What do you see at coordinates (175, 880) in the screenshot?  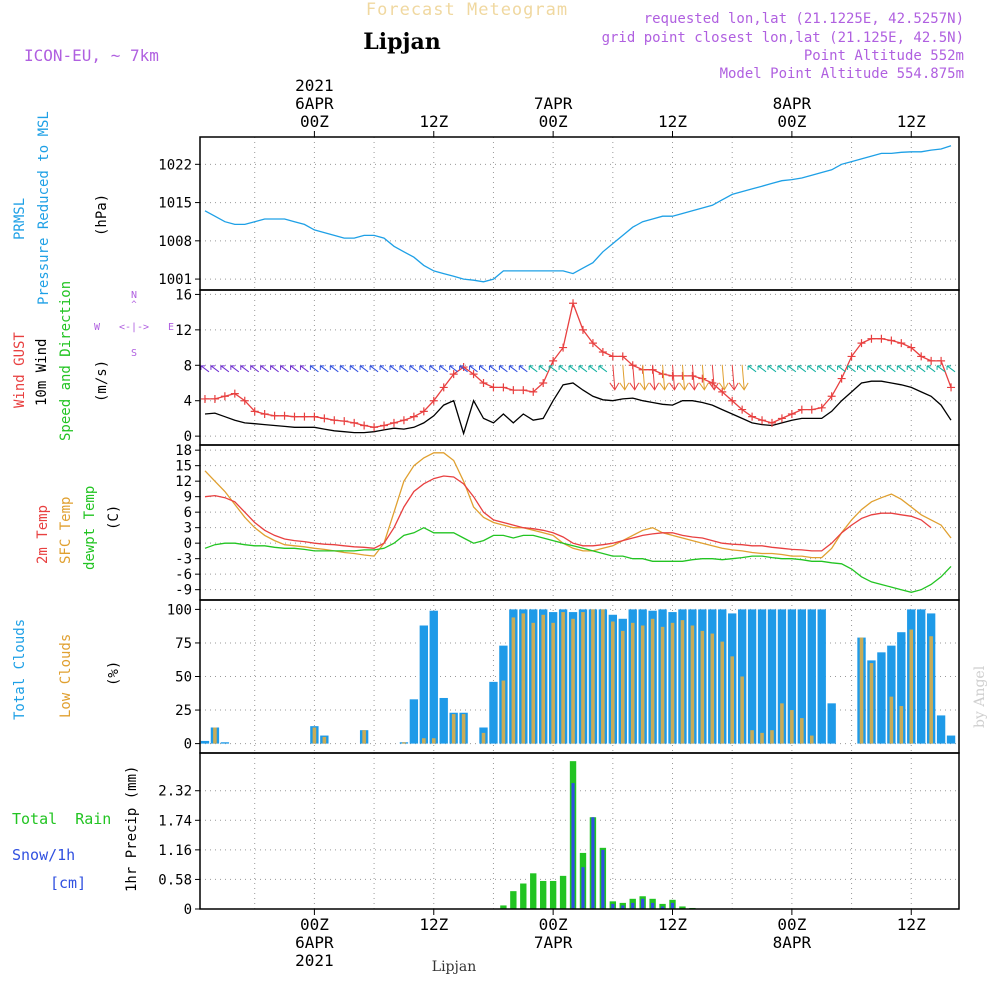 I see `precipitation-ytick-label: 0.58` at bounding box center [175, 880].